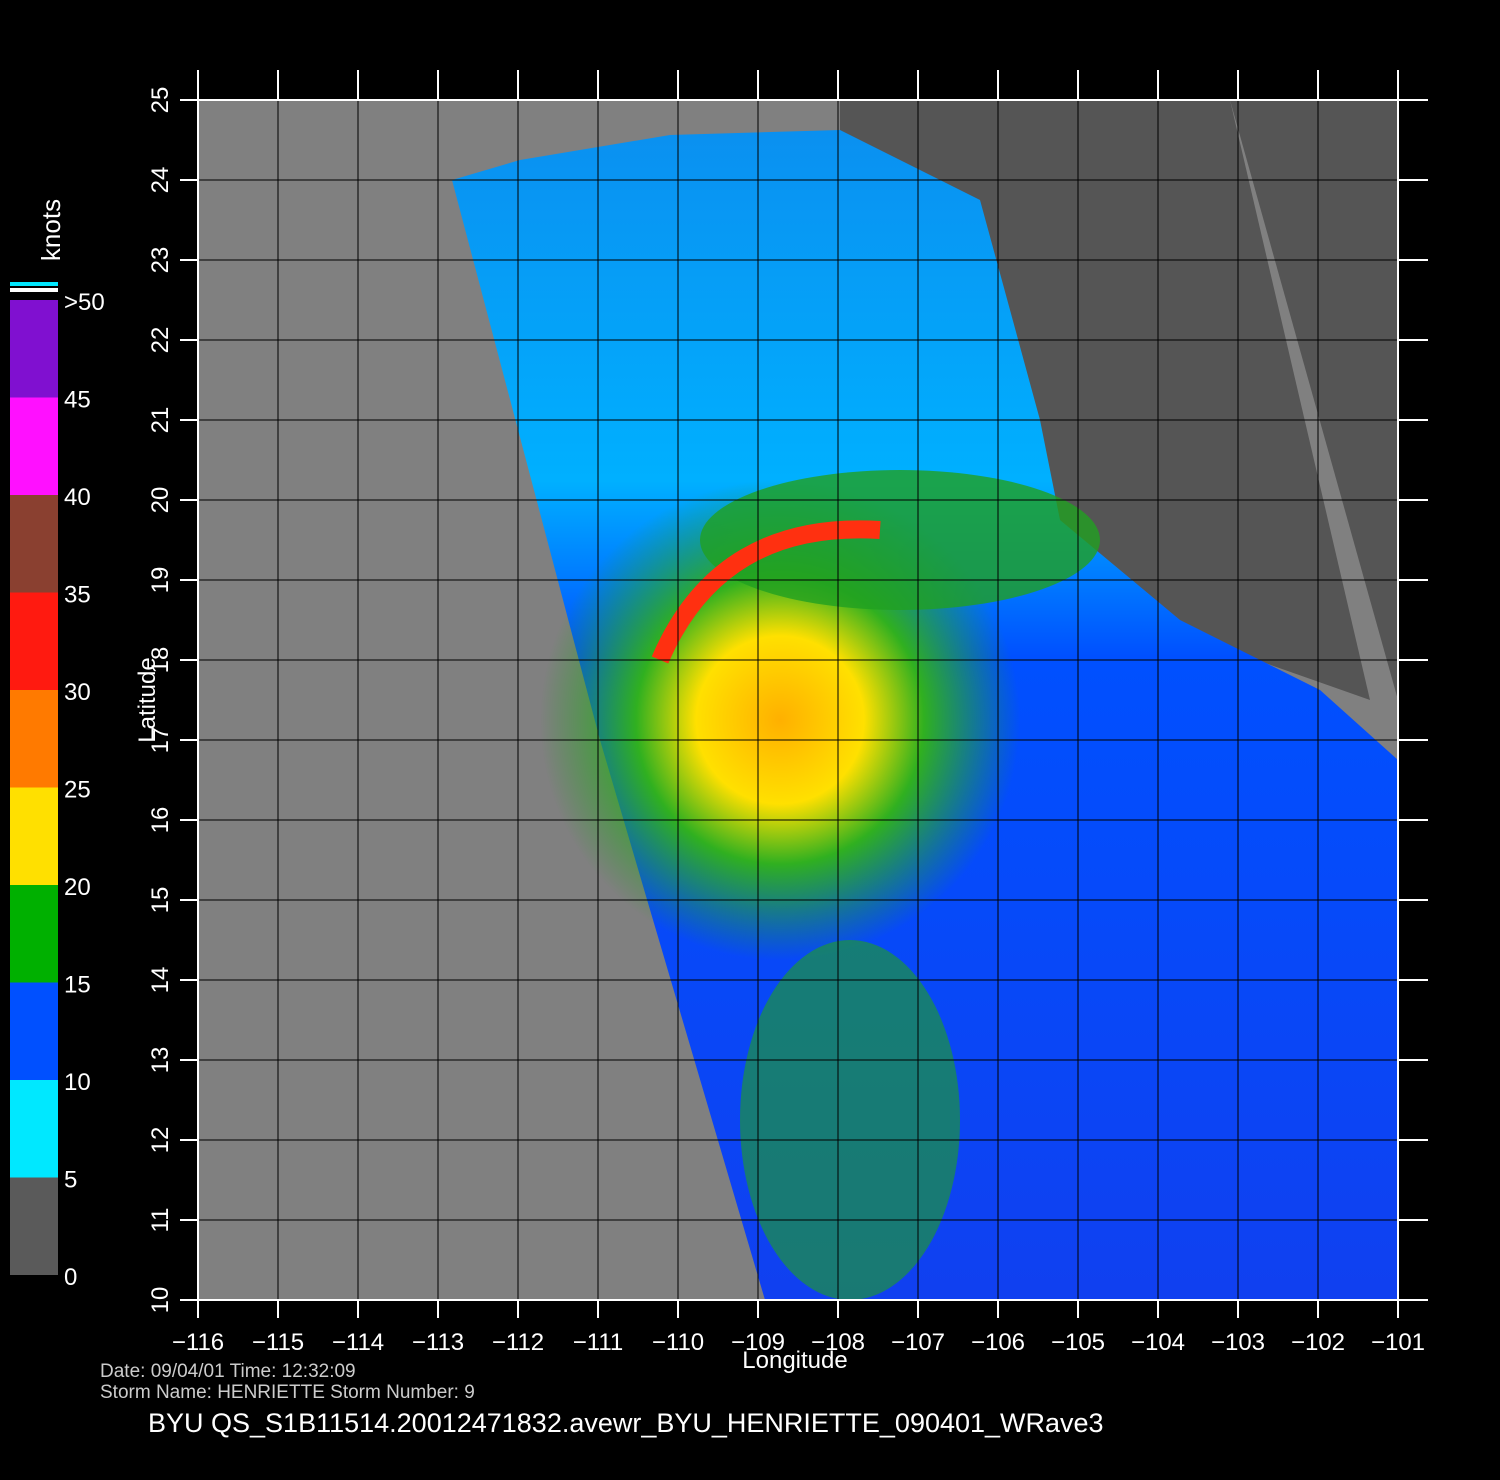 The image size is (1500, 1480). I want to click on y-tick-label: 13, so click(160, 1060).